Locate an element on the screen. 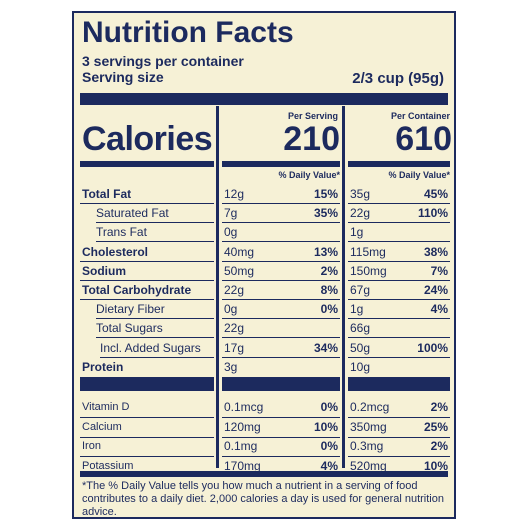 The height and width of the screenshot is (530, 530). nutrient-name: Protein is located at coordinates (103, 367).